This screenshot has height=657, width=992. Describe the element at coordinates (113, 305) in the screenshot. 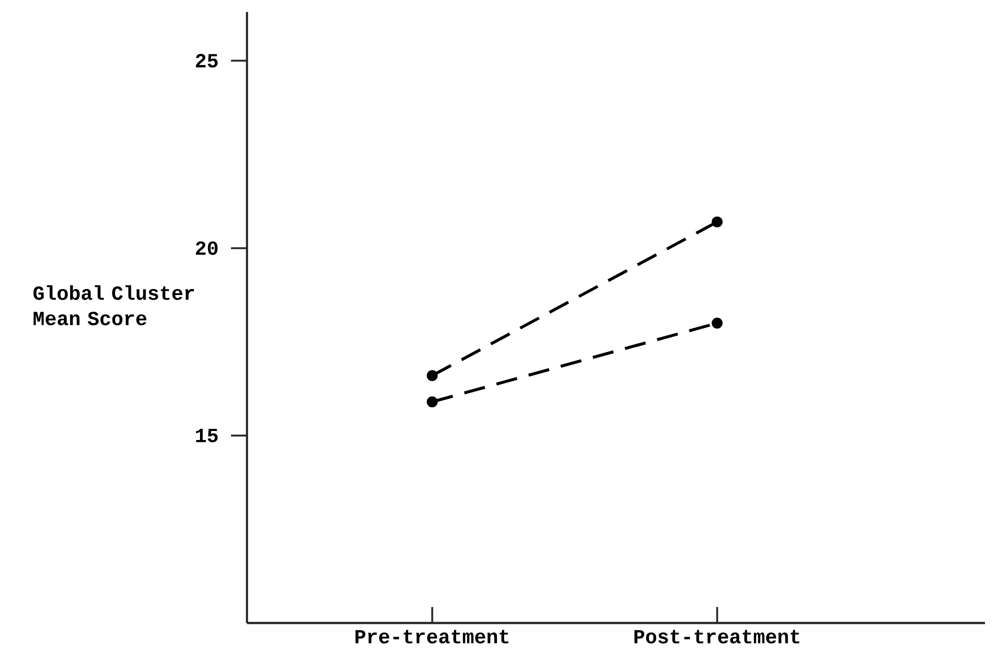

I see `y-axis-title: Global Cluster Mean Score` at that location.